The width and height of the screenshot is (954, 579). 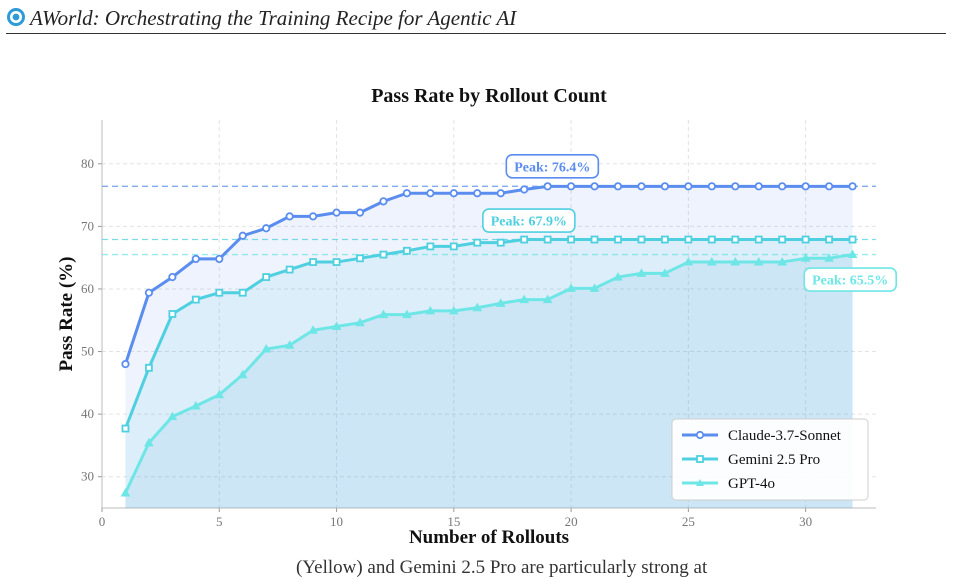 What do you see at coordinates (66, 313) in the screenshot?
I see `y-axis-label: Pass Rate (%)` at bounding box center [66, 313].